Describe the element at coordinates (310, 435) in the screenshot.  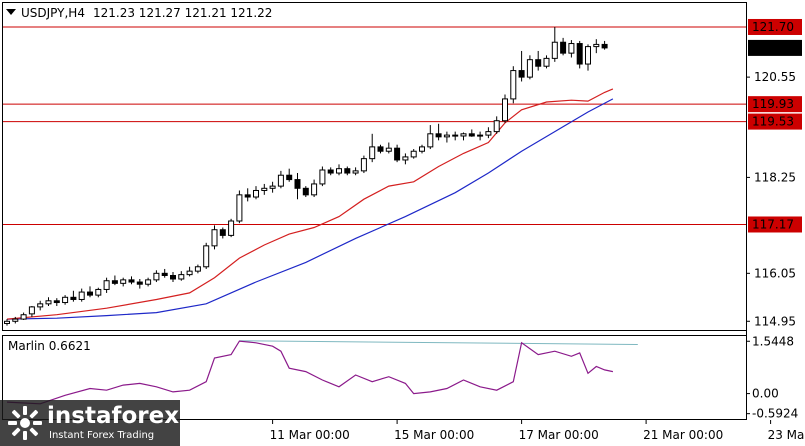
I see `time-tick-label-0: 11 Mar 00:00` at that location.